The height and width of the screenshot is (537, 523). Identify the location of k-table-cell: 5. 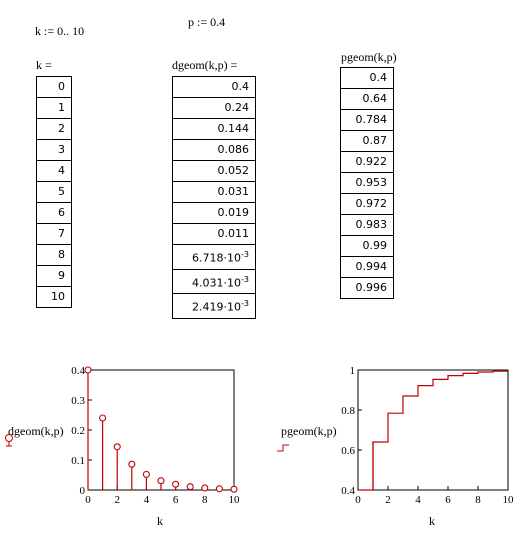
(54, 192).